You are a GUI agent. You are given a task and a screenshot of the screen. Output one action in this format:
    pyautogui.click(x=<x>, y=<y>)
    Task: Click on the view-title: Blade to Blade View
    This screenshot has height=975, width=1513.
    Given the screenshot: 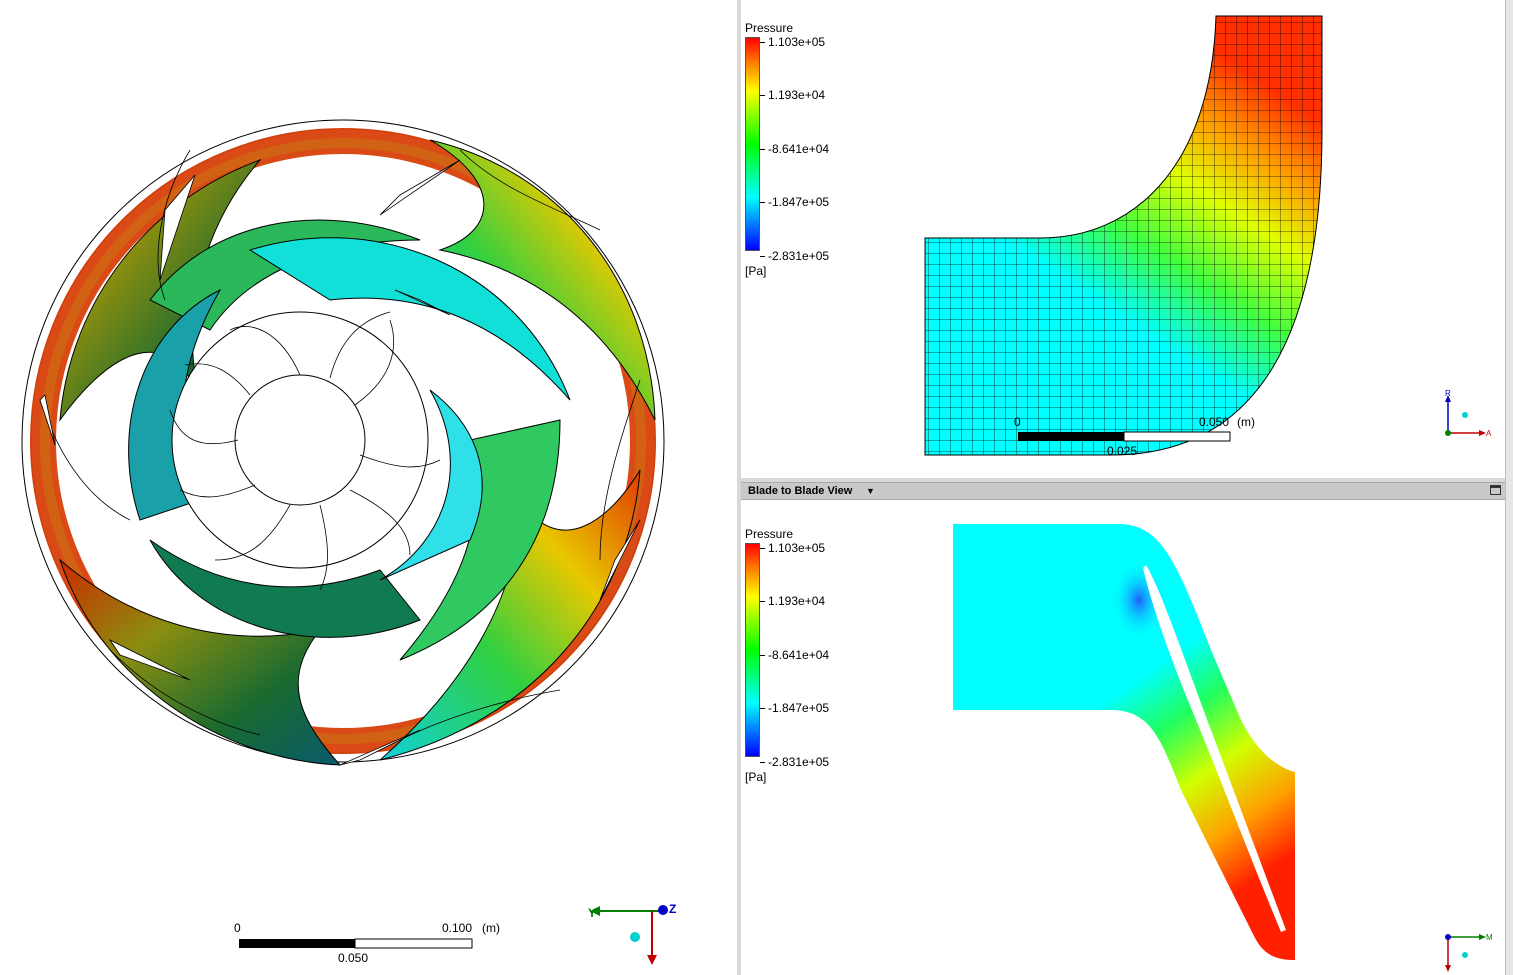 What is the action you would take?
    pyautogui.click(x=800, y=491)
    